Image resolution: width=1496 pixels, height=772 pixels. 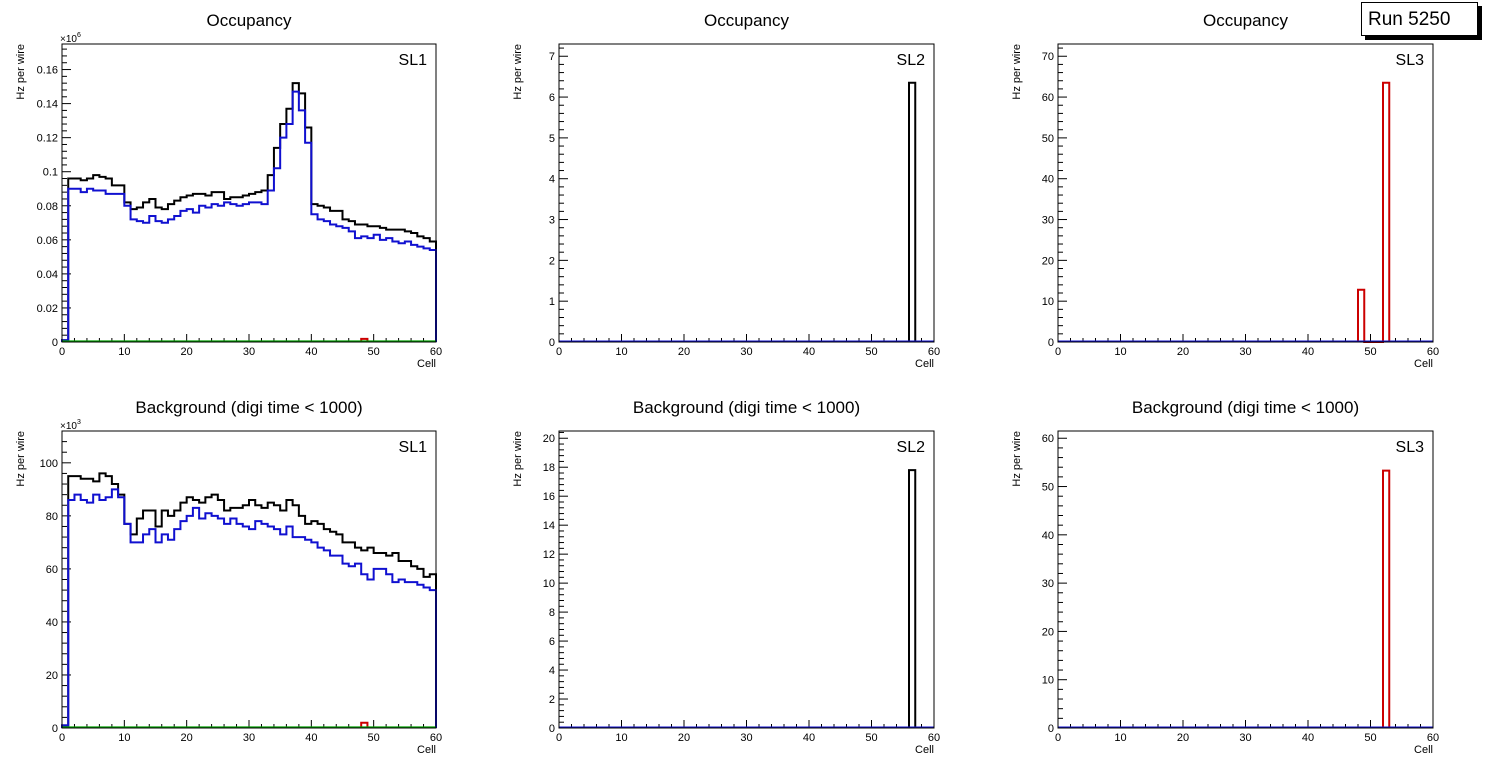 What do you see at coordinates (911, 60) in the screenshot?
I see `superlayer-label: SL2` at bounding box center [911, 60].